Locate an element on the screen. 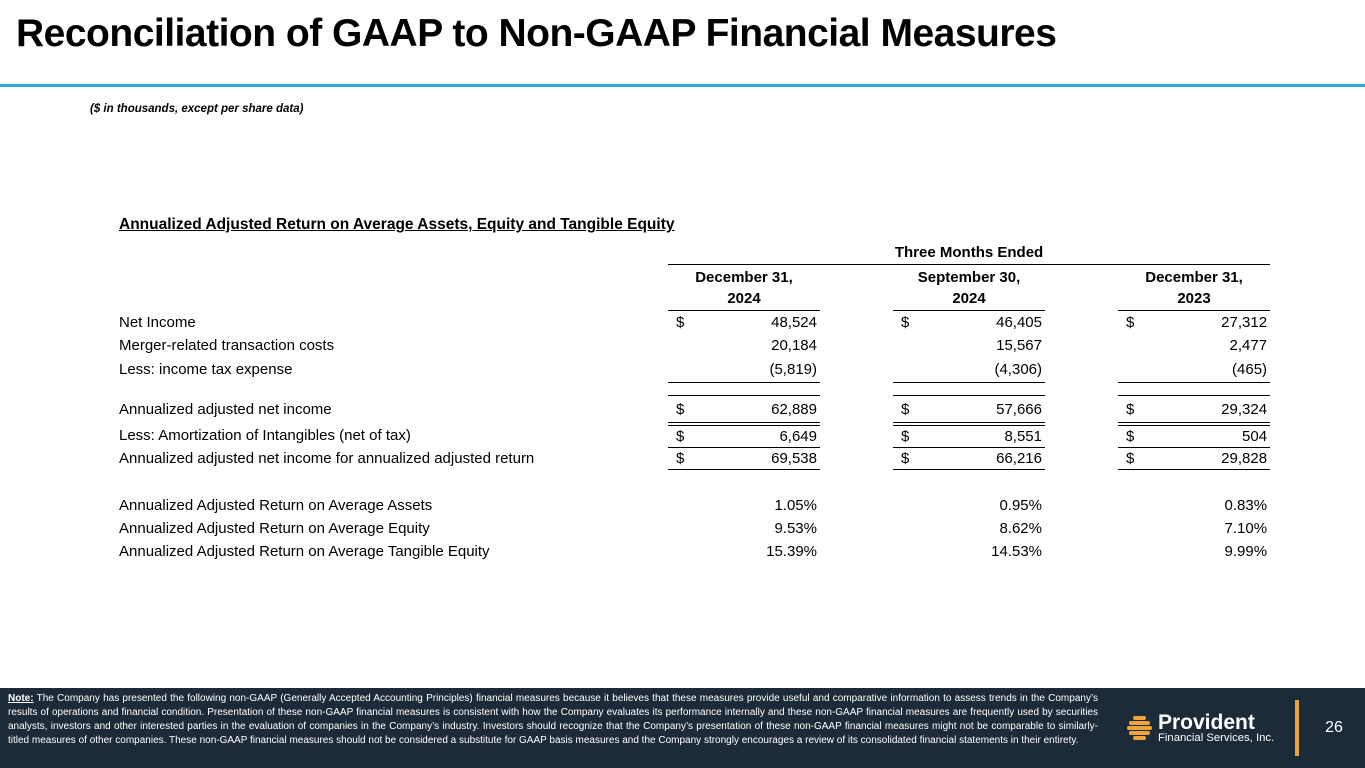 This screenshot has height=768, width=1365. span-header: Three Months Ended is located at coordinates (969, 252).